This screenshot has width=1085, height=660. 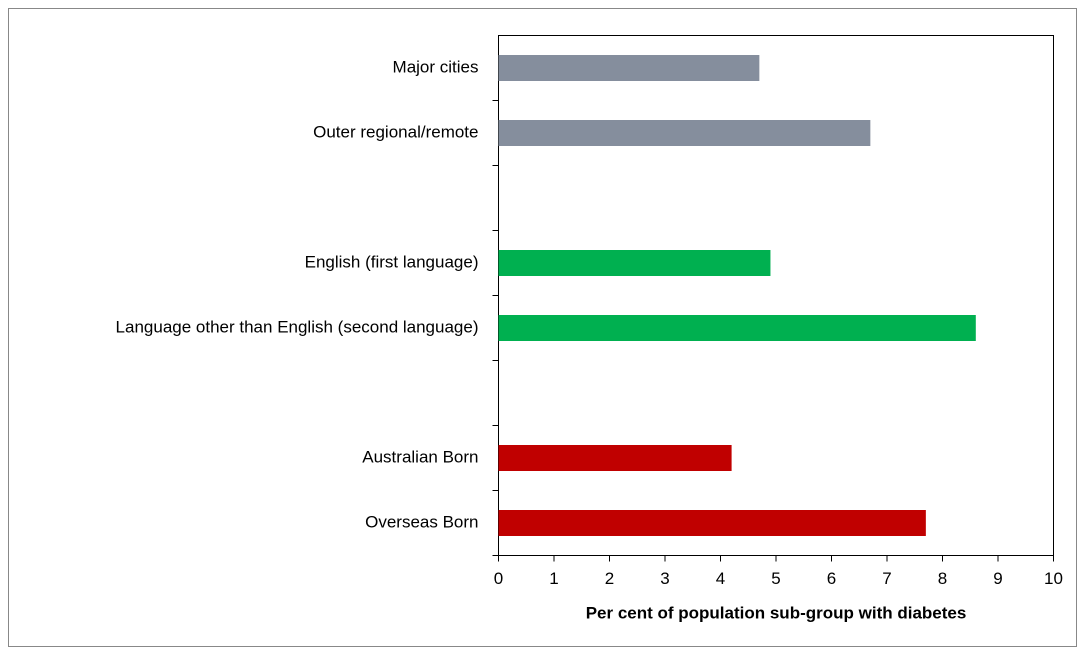 I want to click on x-tick-label: 3, so click(x=664, y=578).